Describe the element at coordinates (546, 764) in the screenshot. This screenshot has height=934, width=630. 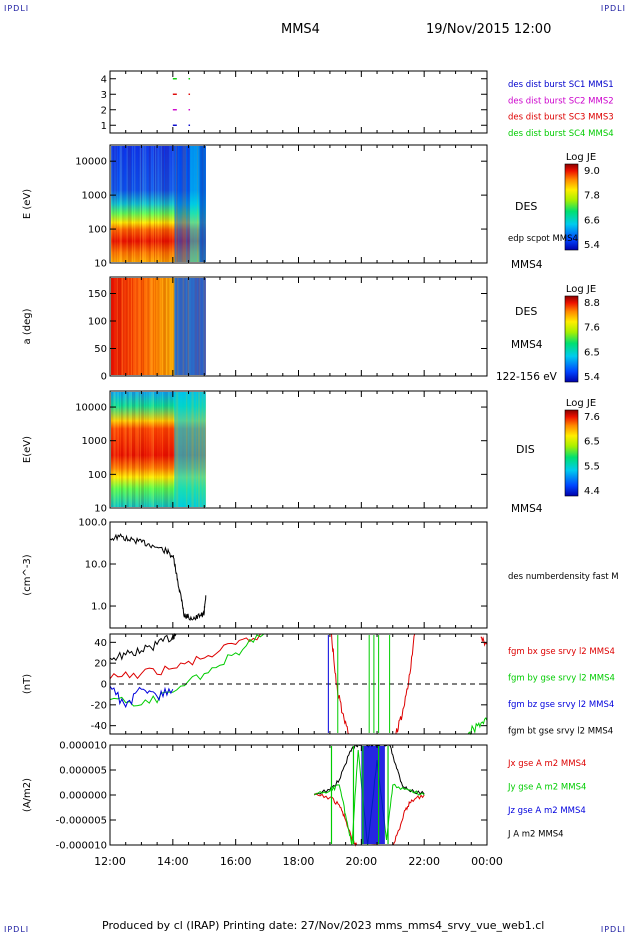
I see `legend-entry: Jx gse A m2 MMS4` at that location.